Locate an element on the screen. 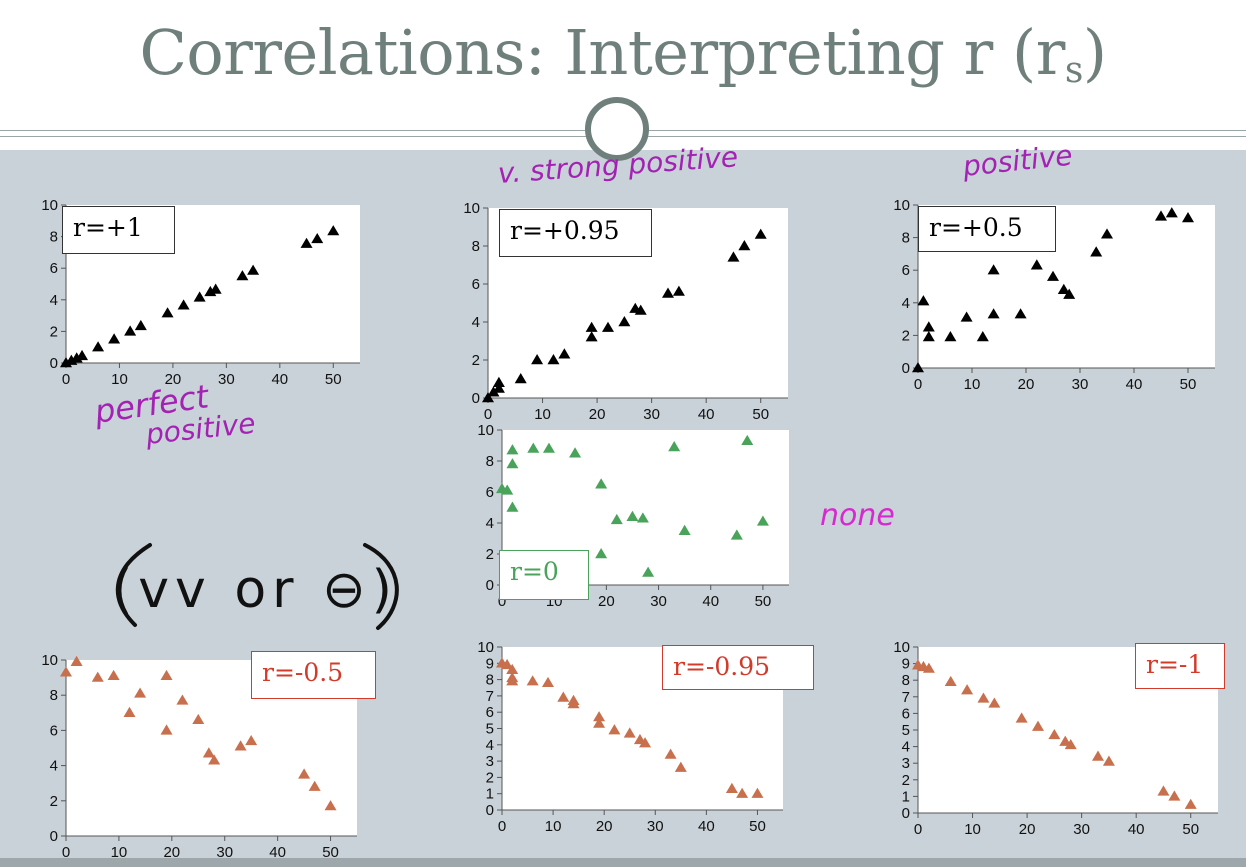 This screenshot has height=867, width=1246. annotation-negative-note: (vv or ⊖) is located at coordinates (255, 590).